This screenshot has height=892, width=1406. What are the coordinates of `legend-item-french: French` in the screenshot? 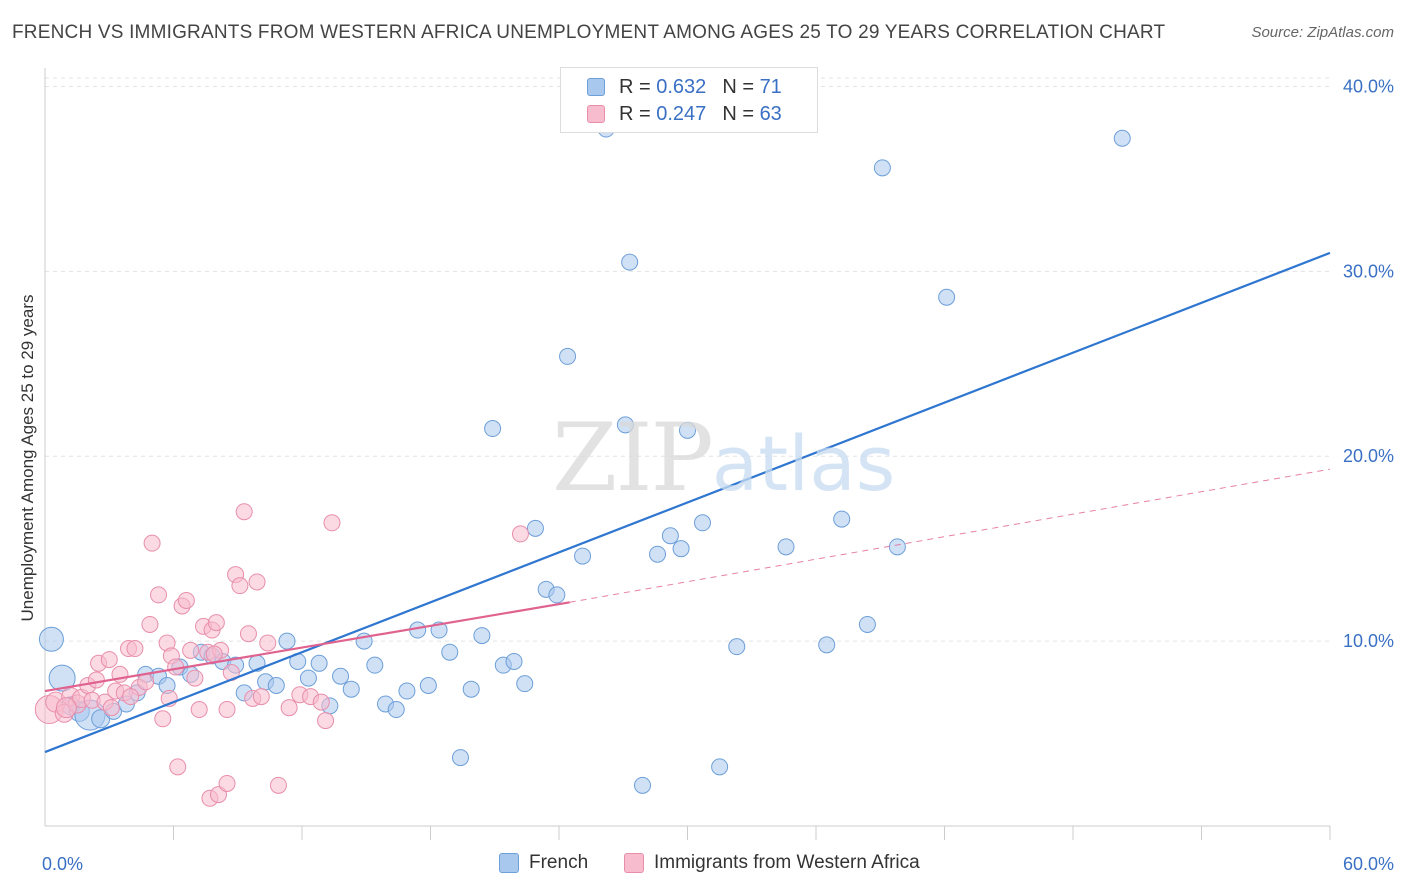 It's located at (543, 863).